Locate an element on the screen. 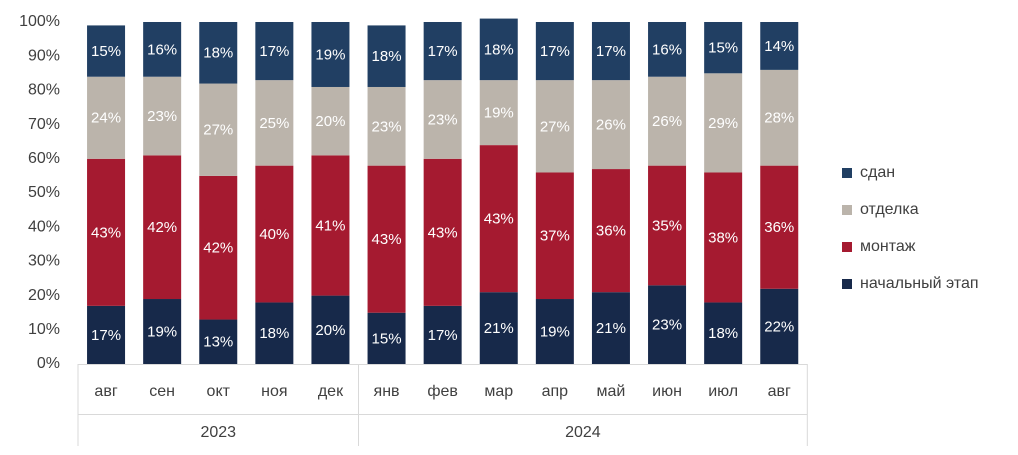  data-label: 35% is located at coordinates (667, 225).